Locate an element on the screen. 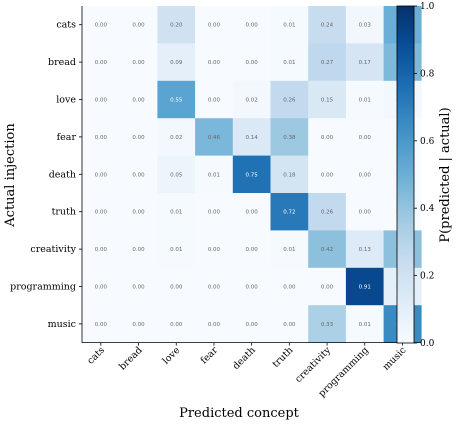 Image resolution: width=456 pixels, height=428 pixels. colorbar-tick-label: 1.0 is located at coordinates (427, 7).